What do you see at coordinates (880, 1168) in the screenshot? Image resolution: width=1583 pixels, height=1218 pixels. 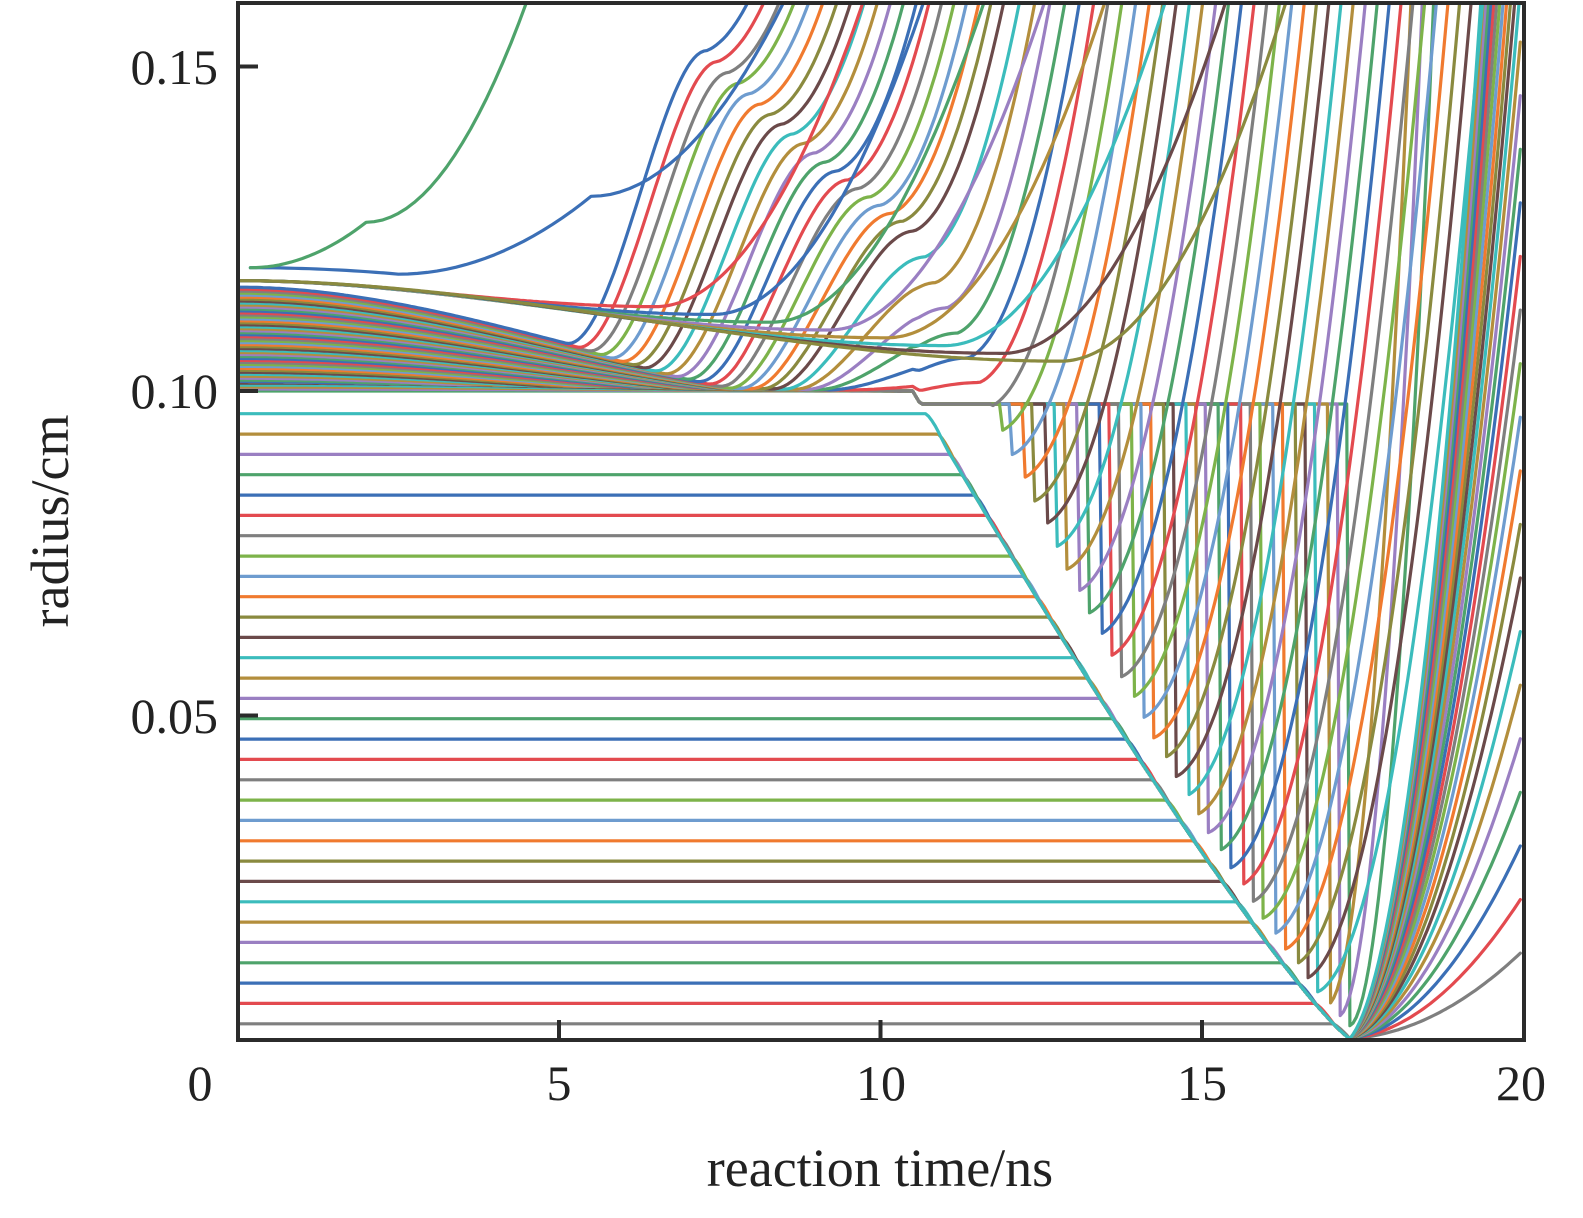 I see `x-axis-title: reaction time/ns` at bounding box center [880, 1168].